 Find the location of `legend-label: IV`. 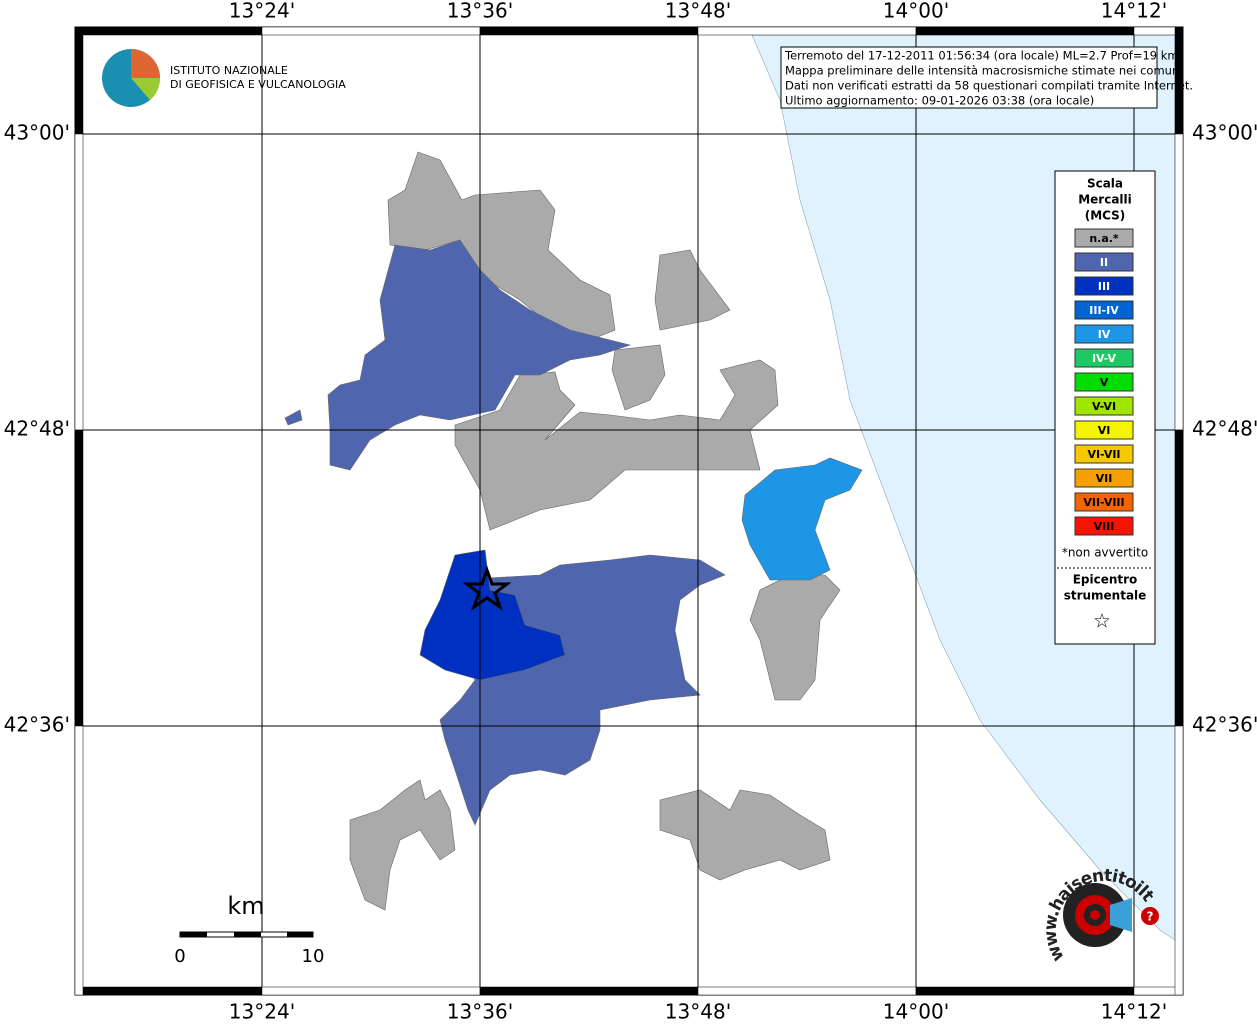

legend-label: IV is located at coordinates (1104, 334).